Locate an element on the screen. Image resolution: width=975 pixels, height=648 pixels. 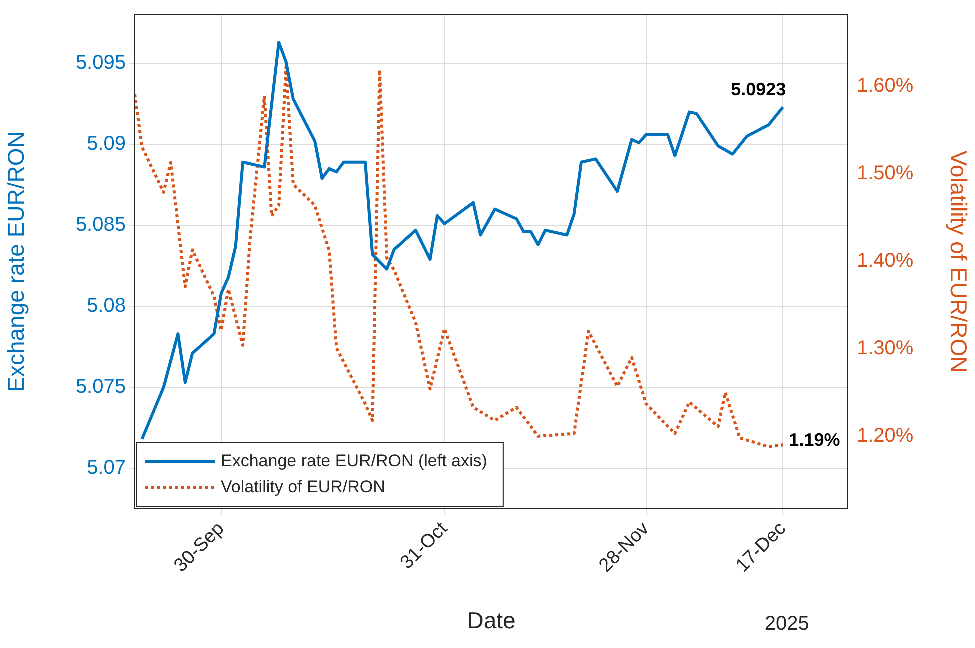
y2-tick-label: 1.30% is located at coordinates (885, 349).